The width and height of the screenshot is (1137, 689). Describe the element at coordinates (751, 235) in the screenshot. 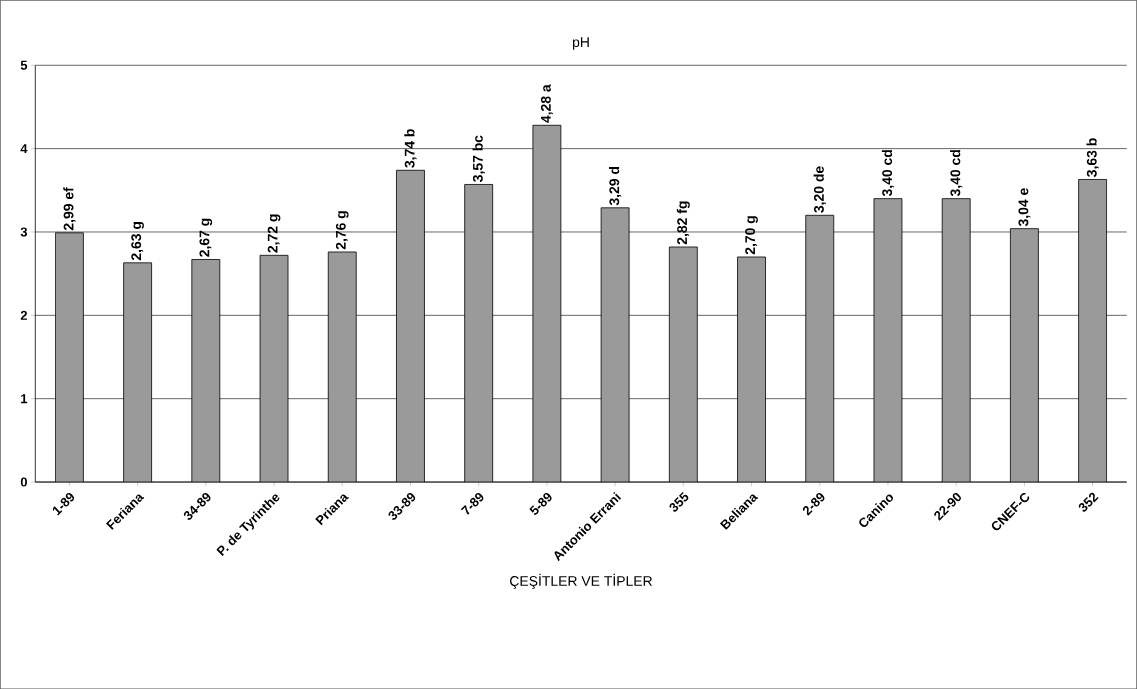

I see `data-label: 2,70 g` at that location.